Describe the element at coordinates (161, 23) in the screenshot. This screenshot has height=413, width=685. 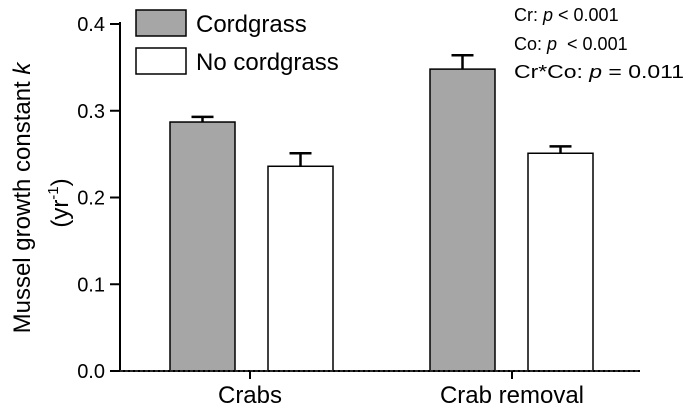
I see `legend-swatch-cordgrass` at that location.